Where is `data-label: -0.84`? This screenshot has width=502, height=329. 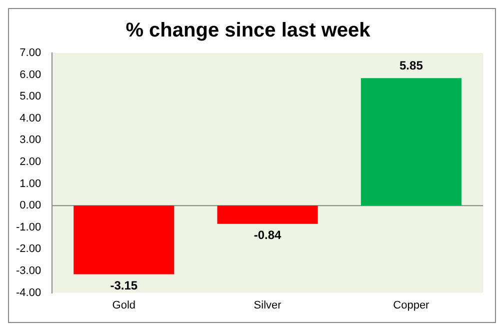
data-label: -0.84 is located at coordinates (268, 235).